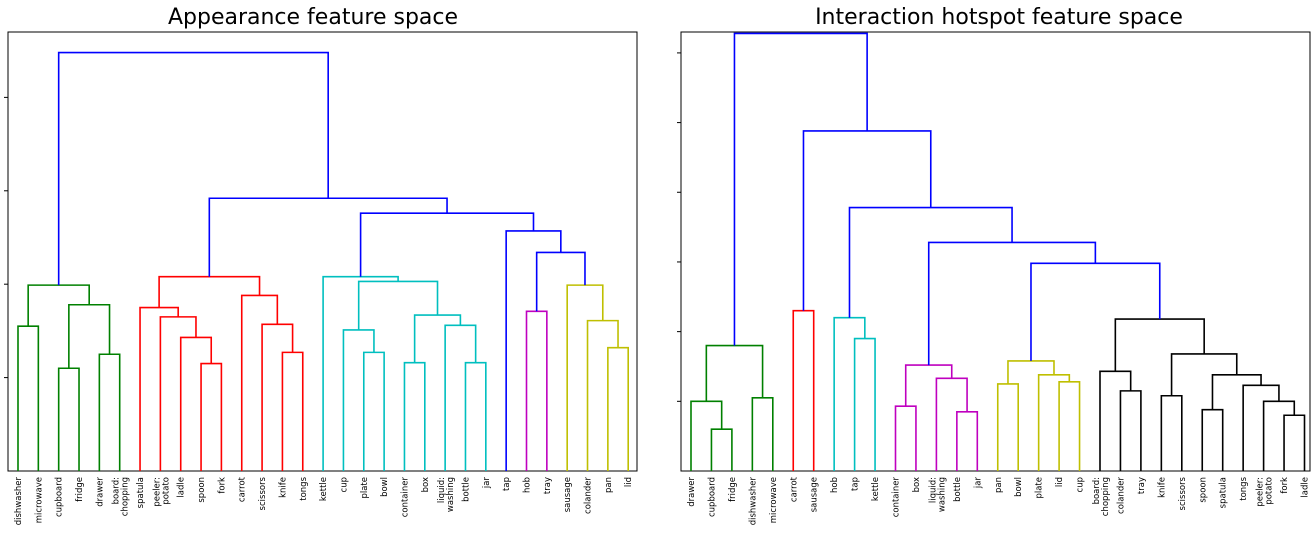  I want to click on leaf-label: tap, so click(856, 484).